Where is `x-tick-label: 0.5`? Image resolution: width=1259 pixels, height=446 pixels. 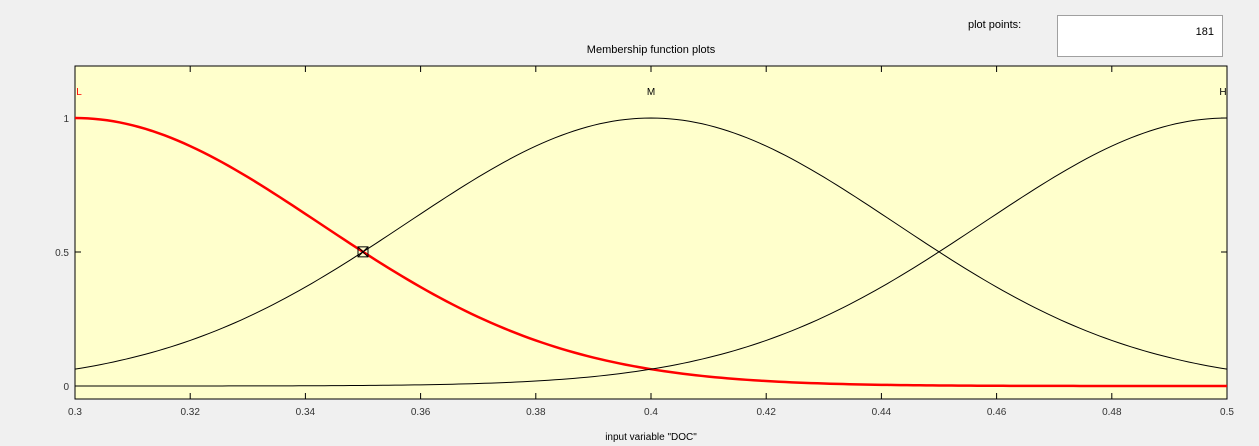 x-tick-label: 0.5 is located at coordinates (1227, 412).